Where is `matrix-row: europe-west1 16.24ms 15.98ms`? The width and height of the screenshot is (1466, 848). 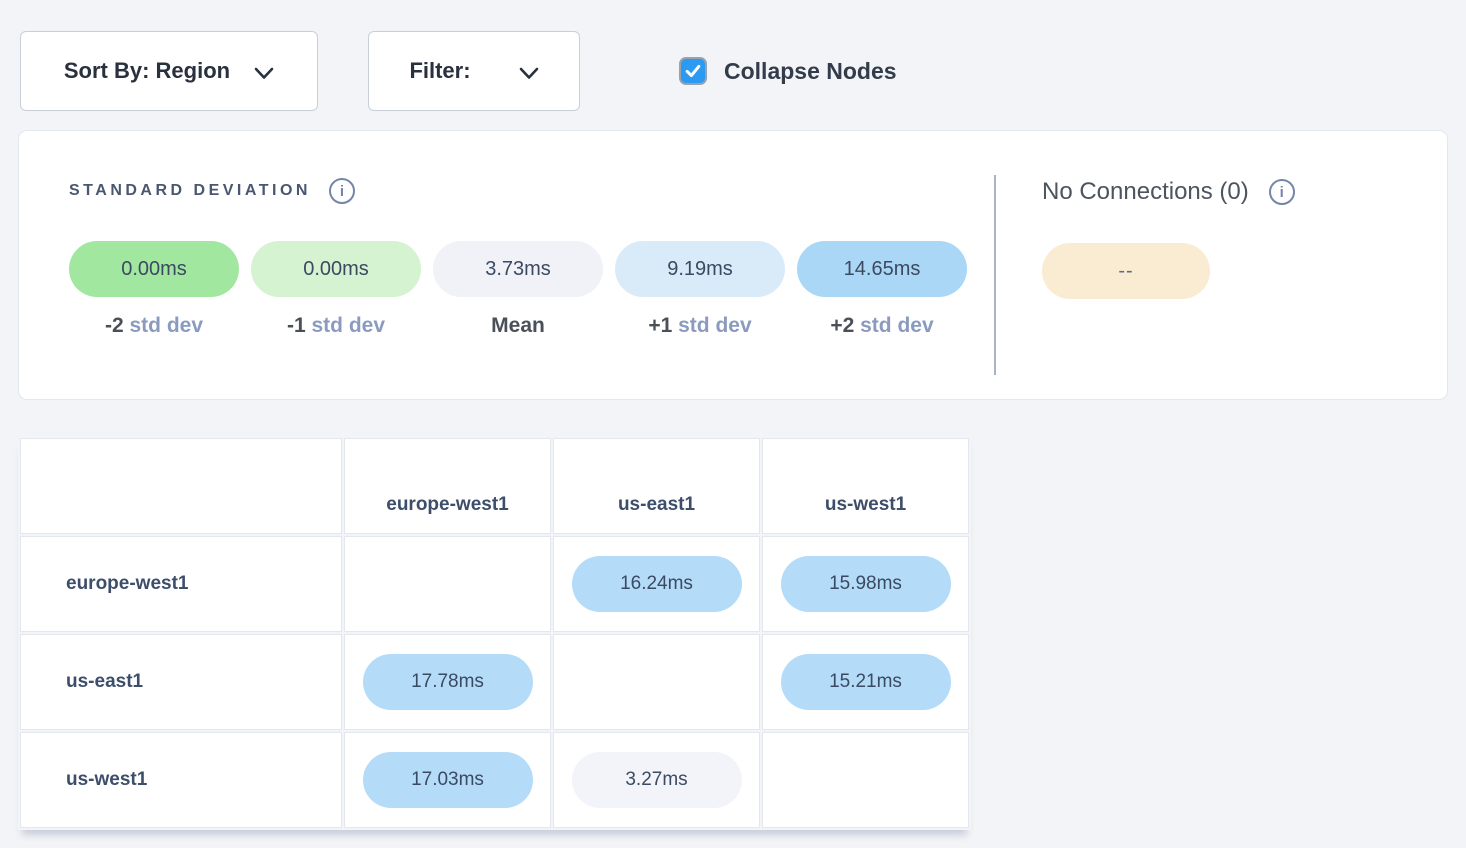
matrix-row: europe-west1 16.24ms 15.98ms is located at coordinates (494, 584).